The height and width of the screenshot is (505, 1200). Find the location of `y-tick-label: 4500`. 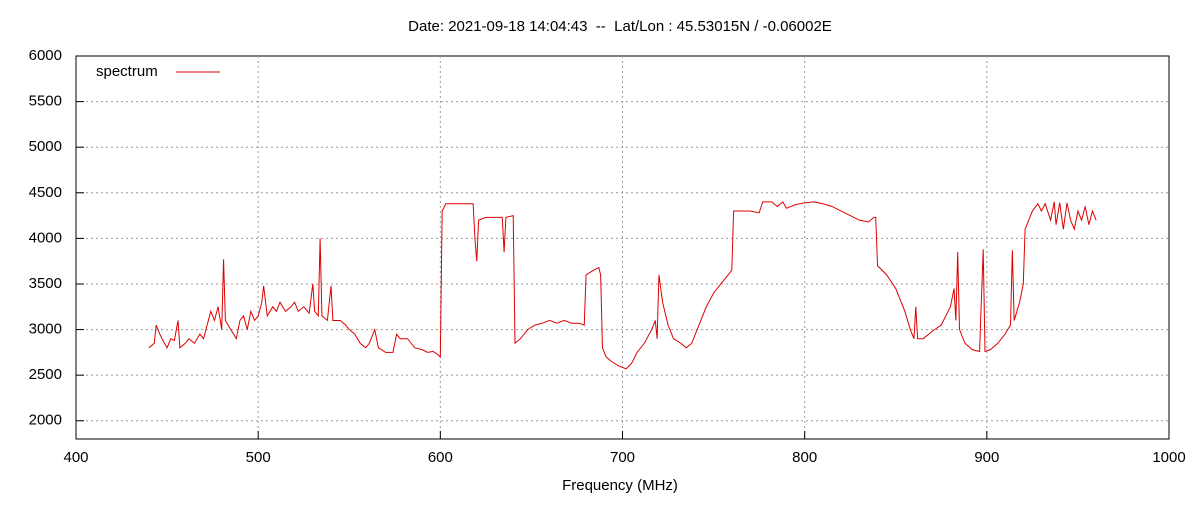

y-tick-label: 4500 is located at coordinates (45, 192).